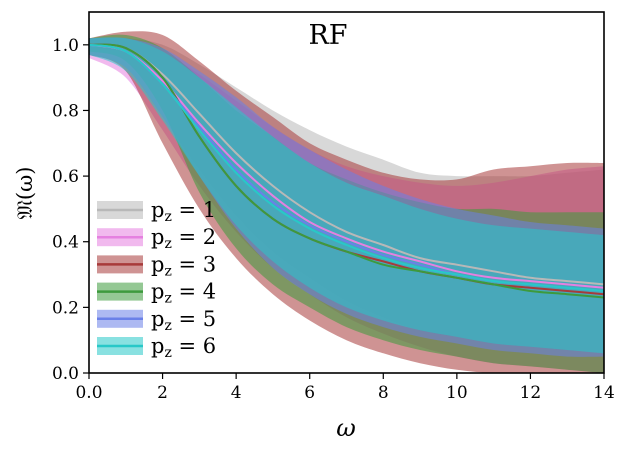  I want to click on panel-title: RF, so click(327, 35).